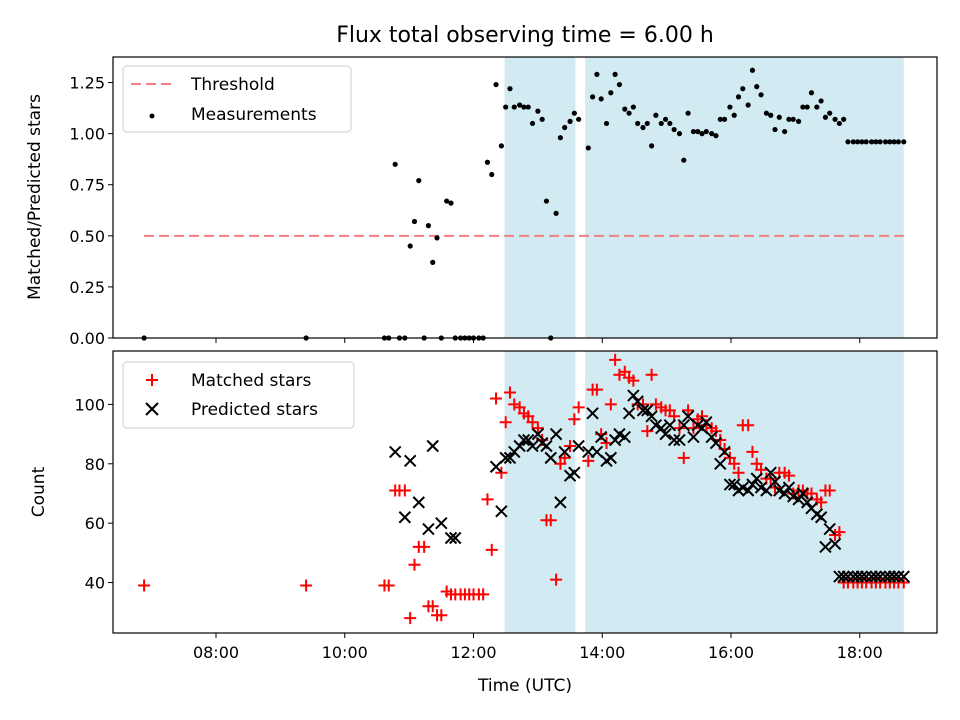 The width and height of the screenshot is (960, 720). What do you see at coordinates (860, 652) in the screenshot?
I see `x-tick-label: 18:00` at bounding box center [860, 652].